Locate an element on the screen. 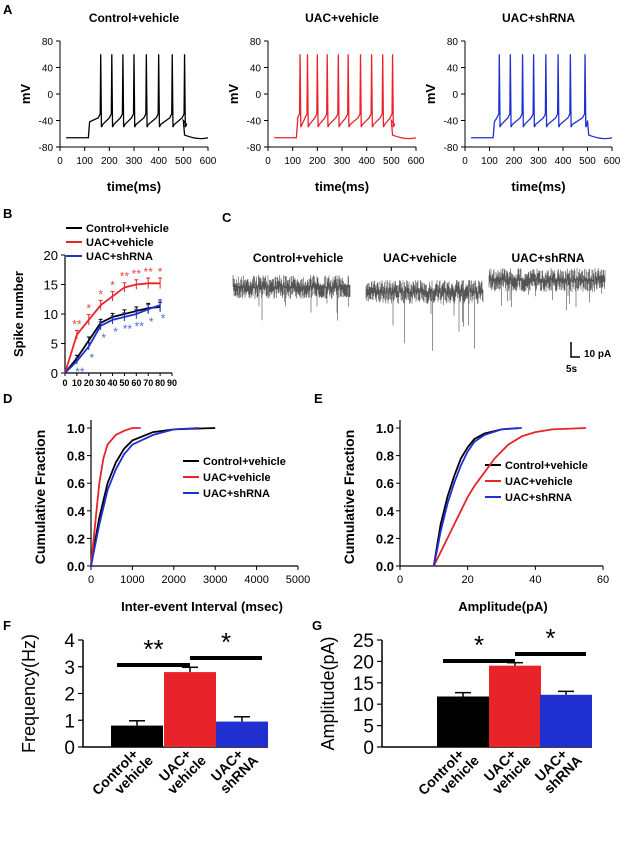 The image size is (631, 850). panel-f-ytick-label: 2 is located at coordinates (69, 695).